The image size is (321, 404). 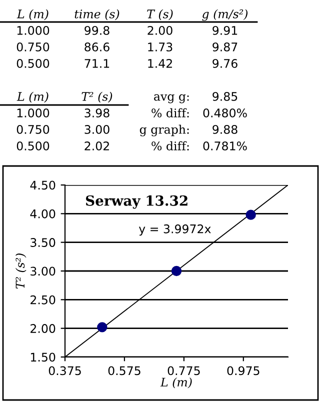 What do you see at coordinates (43, 271) in the screenshot?
I see `y-tick-label: 3.00` at bounding box center [43, 271].